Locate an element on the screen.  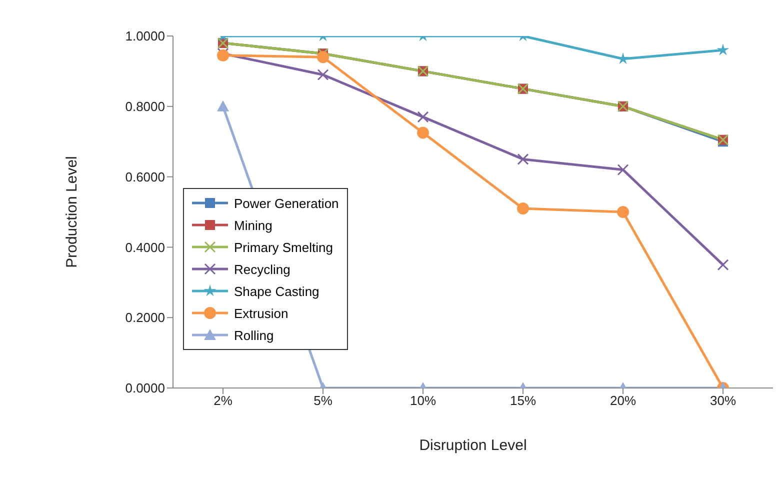
legend-label: Mining is located at coordinates (253, 225).